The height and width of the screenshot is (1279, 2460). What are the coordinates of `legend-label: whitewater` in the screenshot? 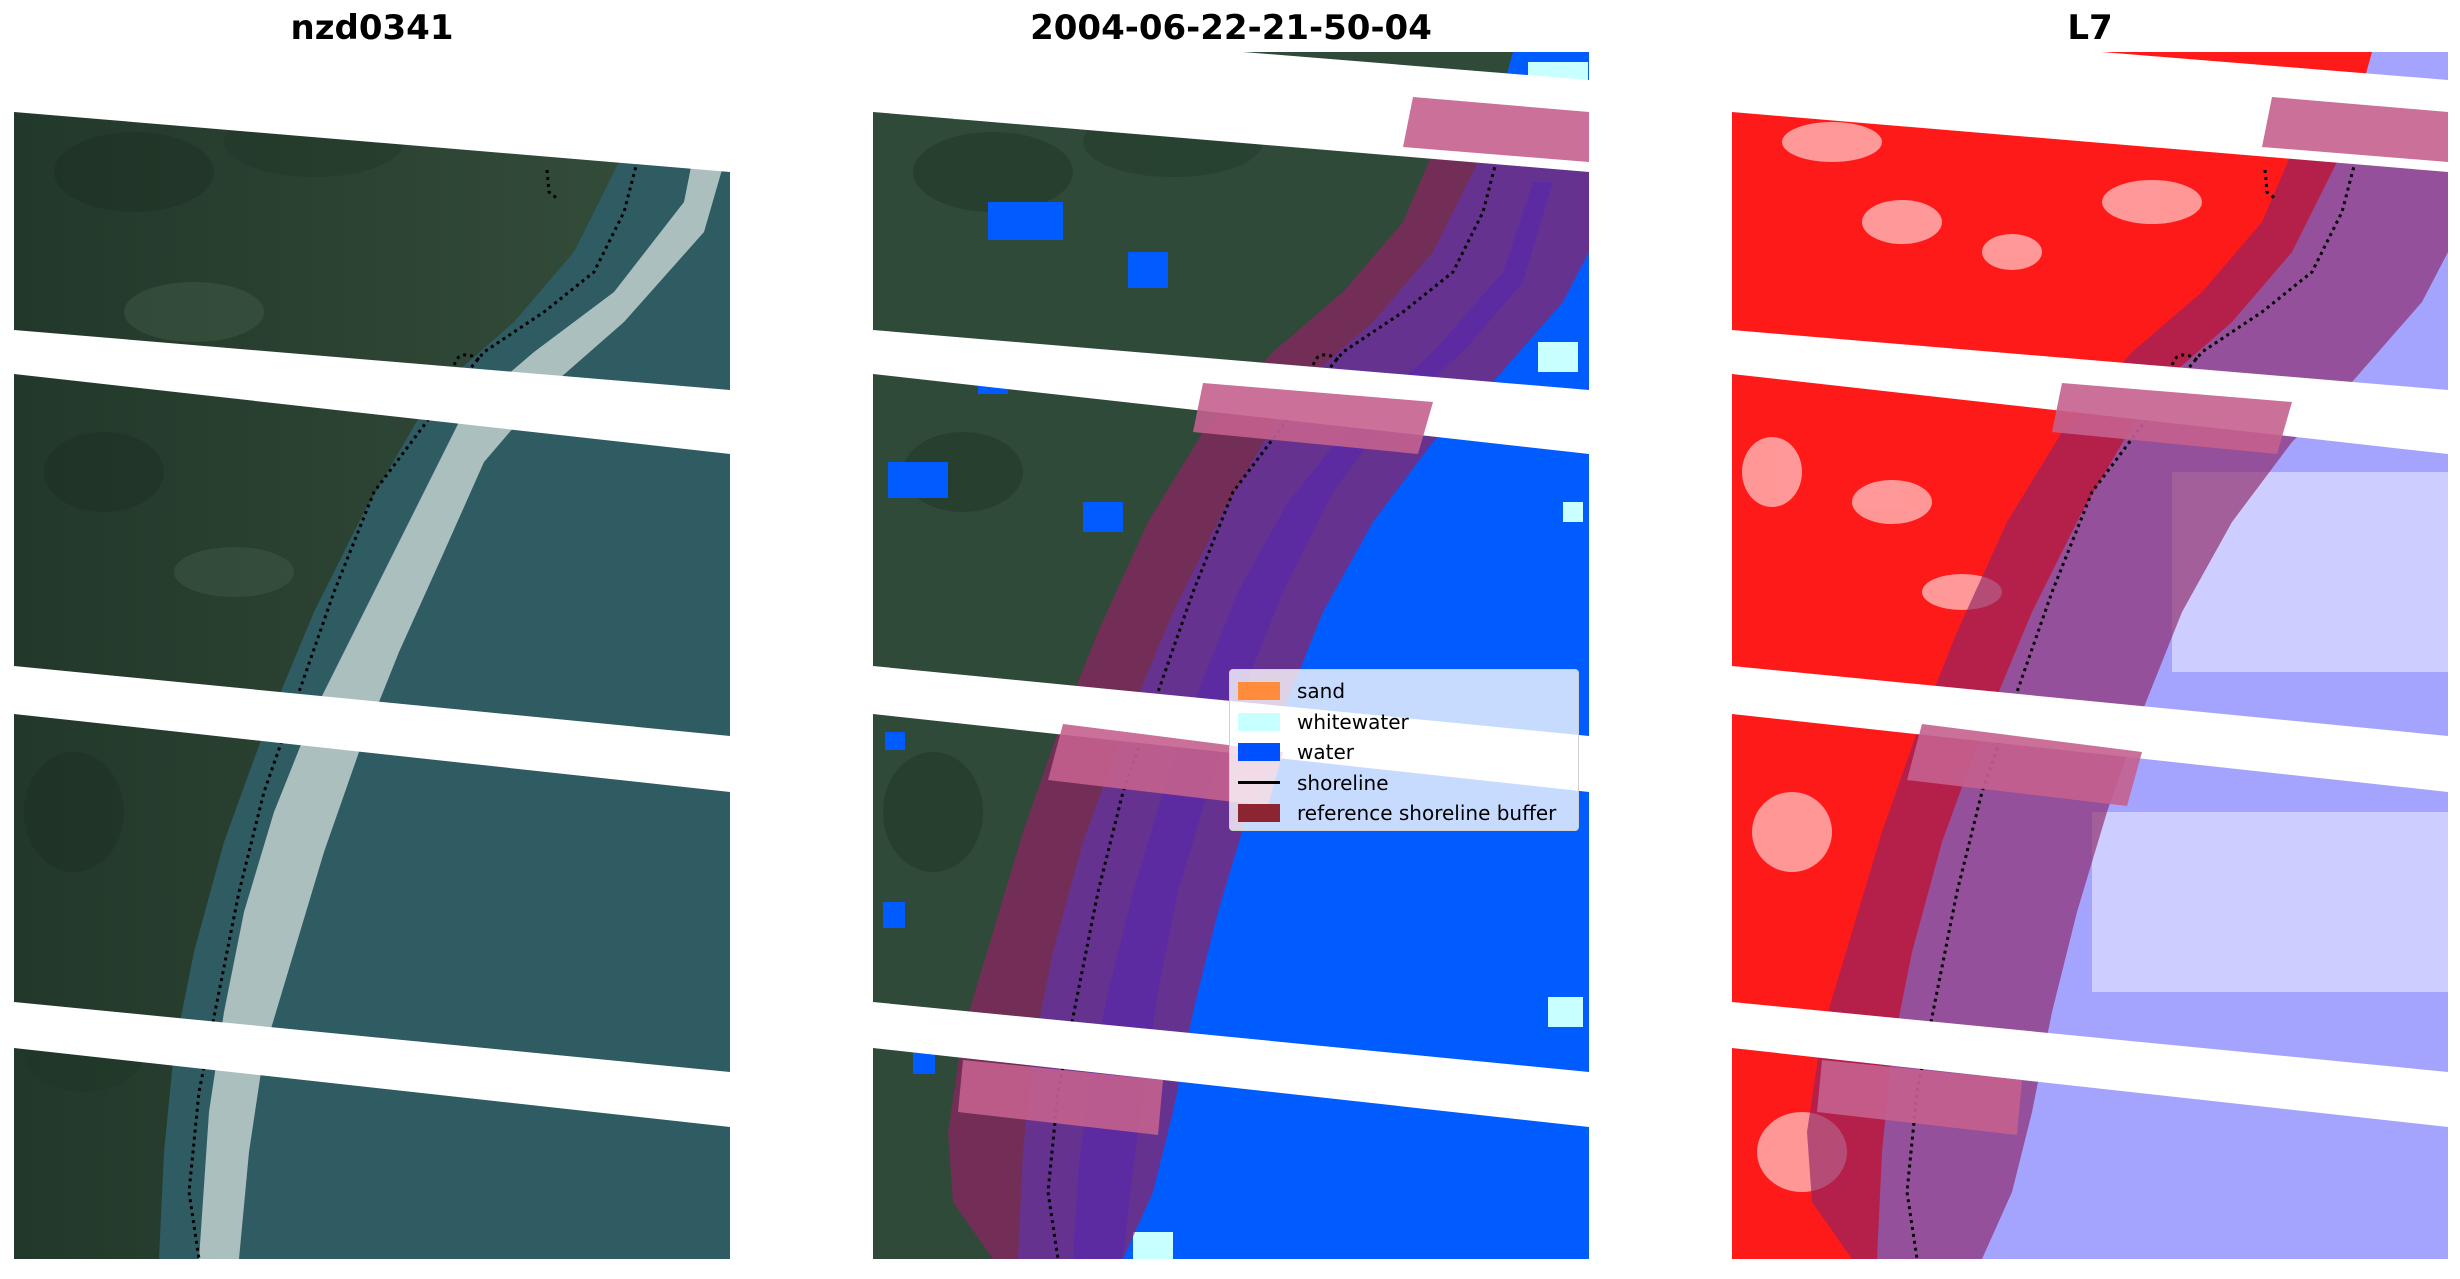 It's located at (1353, 721).